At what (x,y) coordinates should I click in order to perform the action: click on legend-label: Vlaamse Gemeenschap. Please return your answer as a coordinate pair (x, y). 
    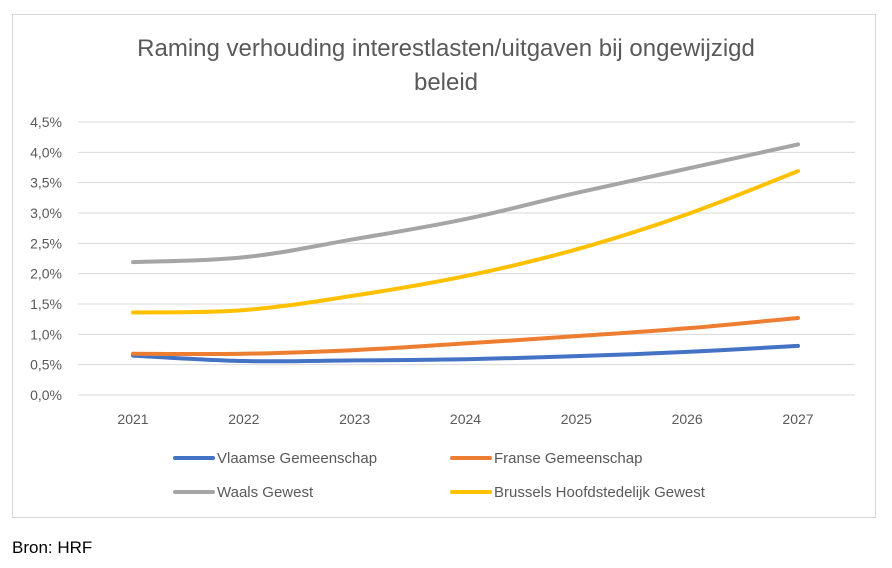
    Looking at the image, I should click on (297, 458).